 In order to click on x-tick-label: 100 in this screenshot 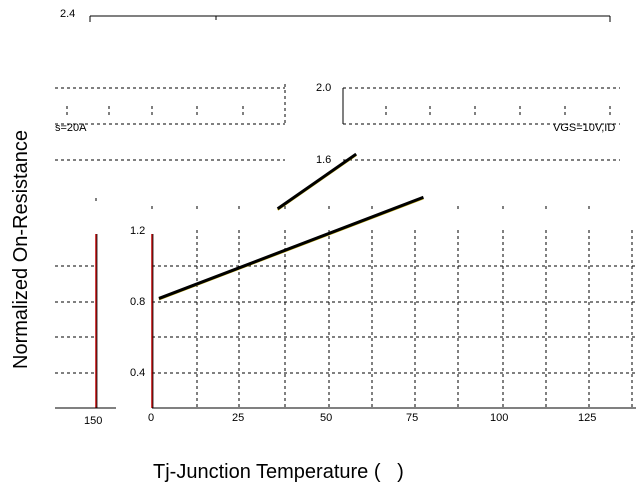, I will do `click(499, 418)`.